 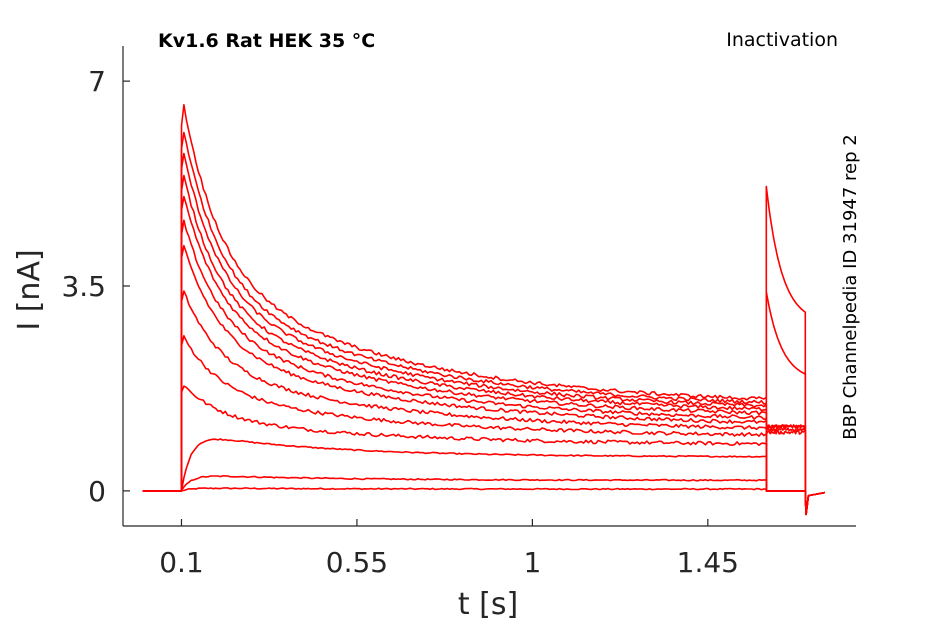 I want to click on y-tick-label: 7, so click(x=97, y=81).